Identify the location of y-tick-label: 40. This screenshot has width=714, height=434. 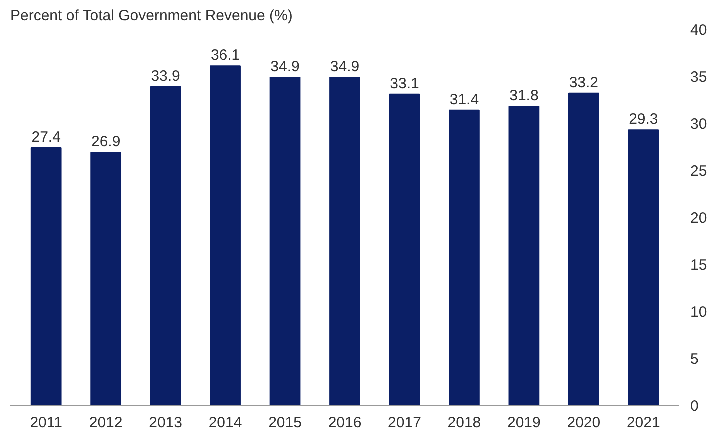
(699, 30).